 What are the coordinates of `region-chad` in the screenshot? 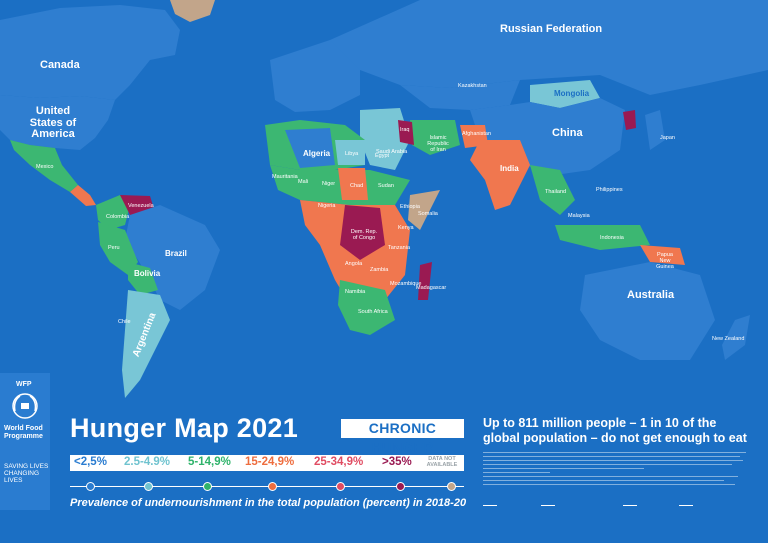 It's located at (353, 184).